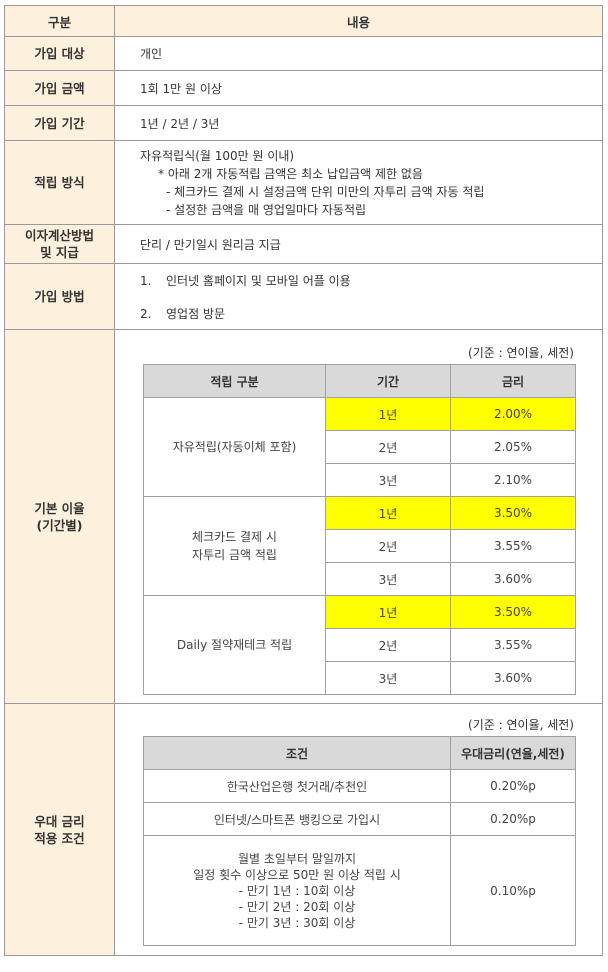 The width and height of the screenshot is (608, 972). What do you see at coordinates (217, 155) in the screenshot?
I see `method-line-1: 자유적립식(월 100만 원 이내)` at bounding box center [217, 155].